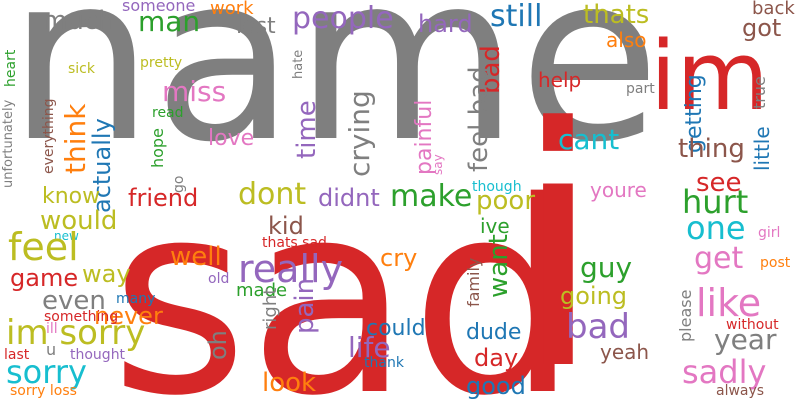  What do you see at coordinates (473, 282) in the screenshot?
I see `word-family: family` at bounding box center [473, 282].